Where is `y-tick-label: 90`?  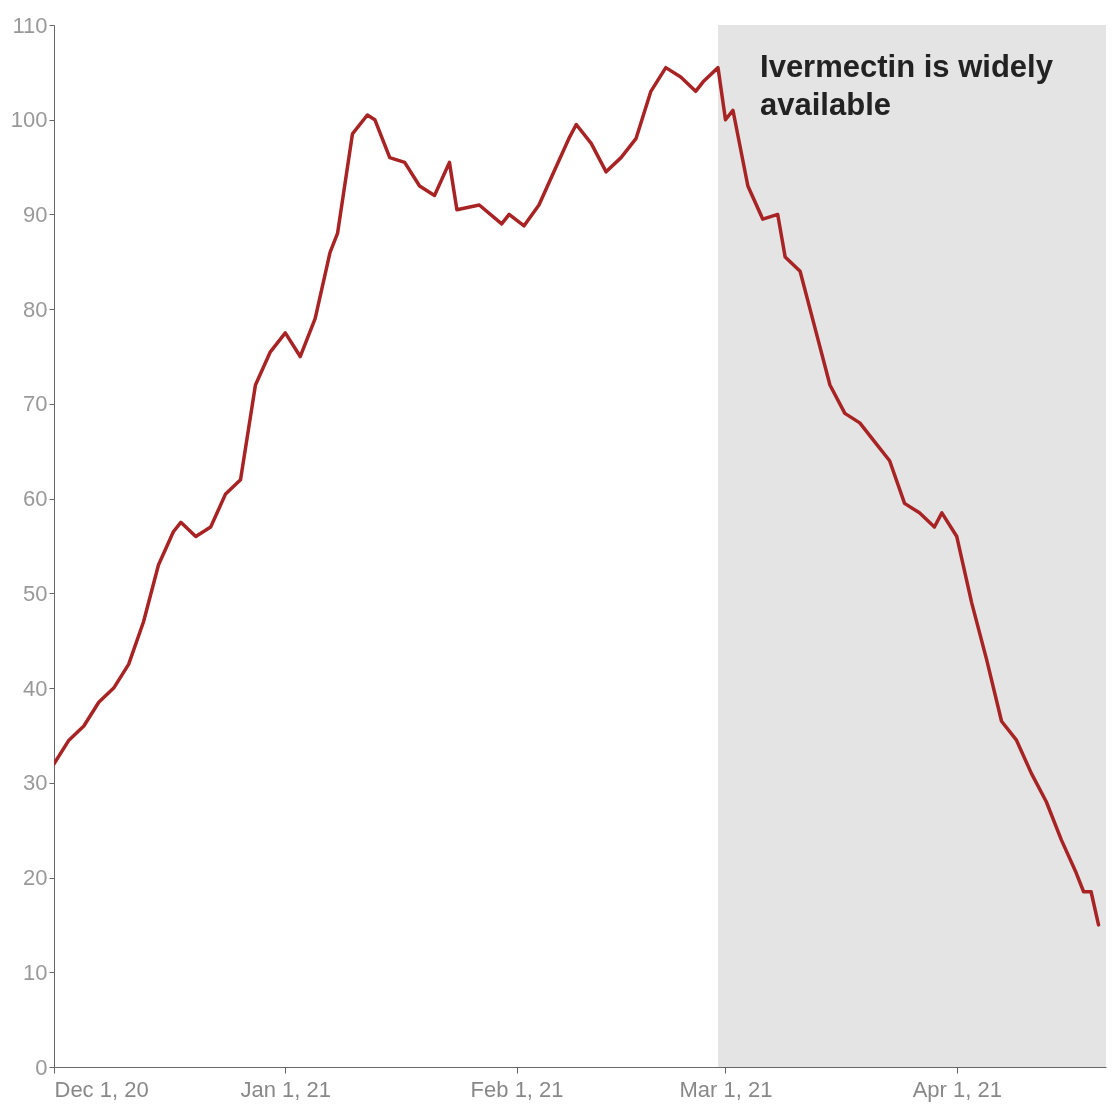
y-tick-label: 90 is located at coordinates (35, 214).